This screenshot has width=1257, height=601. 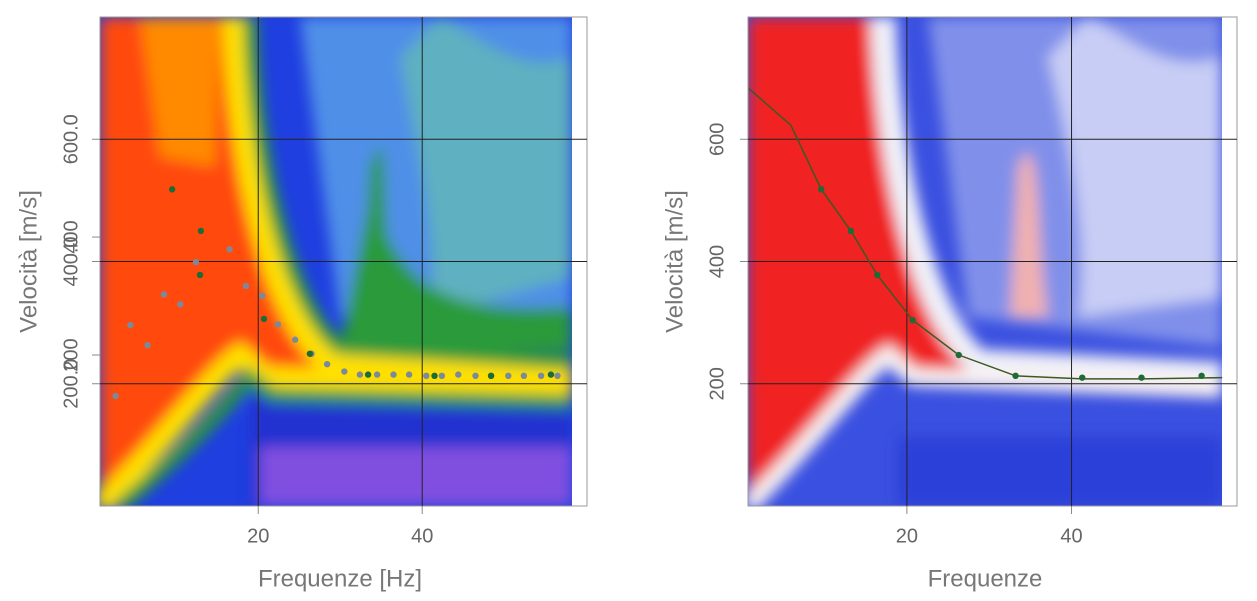 I want to click on x-axis-label: Frequenze [Hz], so click(x=340, y=578).